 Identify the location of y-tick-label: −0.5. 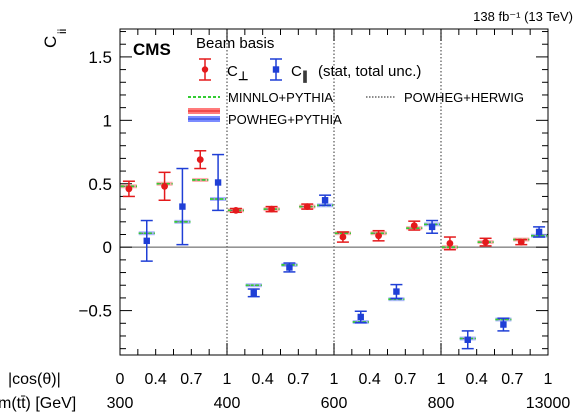
(95, 311).